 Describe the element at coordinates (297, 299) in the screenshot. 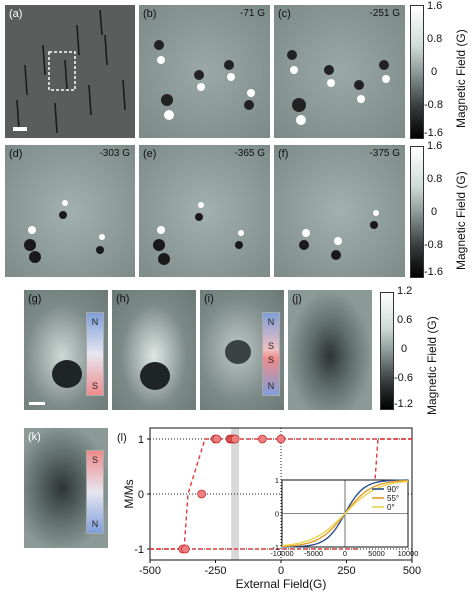

I see `panel-label: (j)` at that location.